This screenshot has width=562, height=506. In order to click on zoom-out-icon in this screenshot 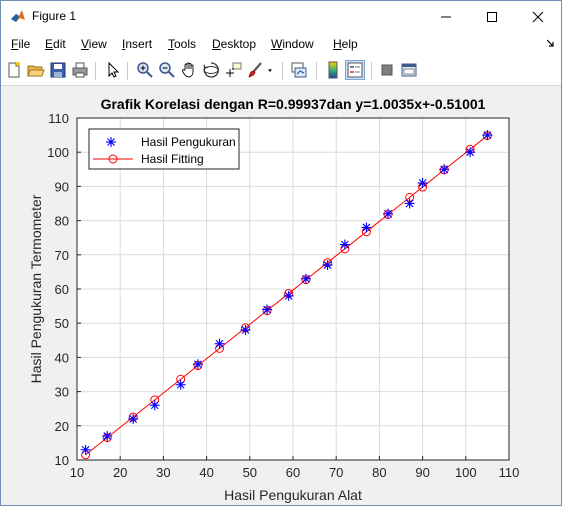, I will do `click(167, 70)`.